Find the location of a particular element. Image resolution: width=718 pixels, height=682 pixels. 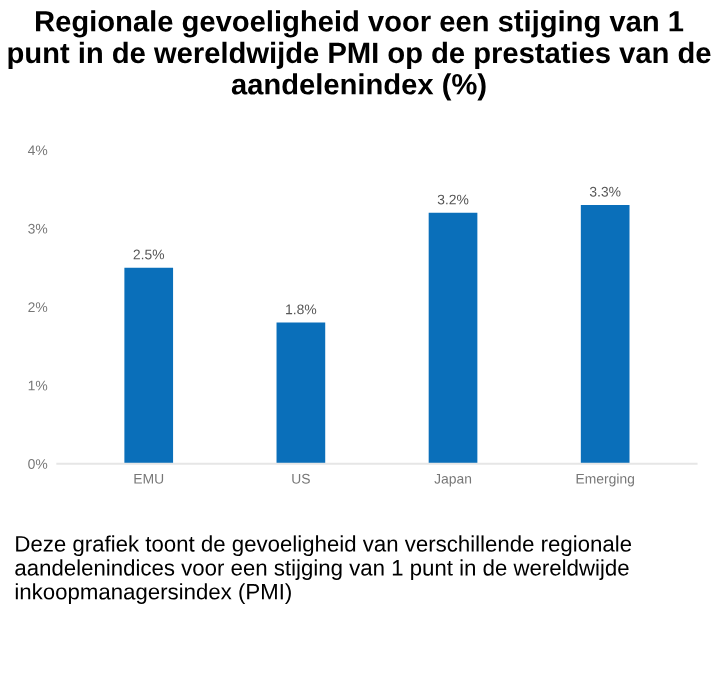

text: Deze grafiek toont de gevoeligheid van verschillende regionale aandelenindices voor een stijging van 1 punt in de wereldwijde inkoopmanagersindex (PMI) is located at coordinates (323, 569).